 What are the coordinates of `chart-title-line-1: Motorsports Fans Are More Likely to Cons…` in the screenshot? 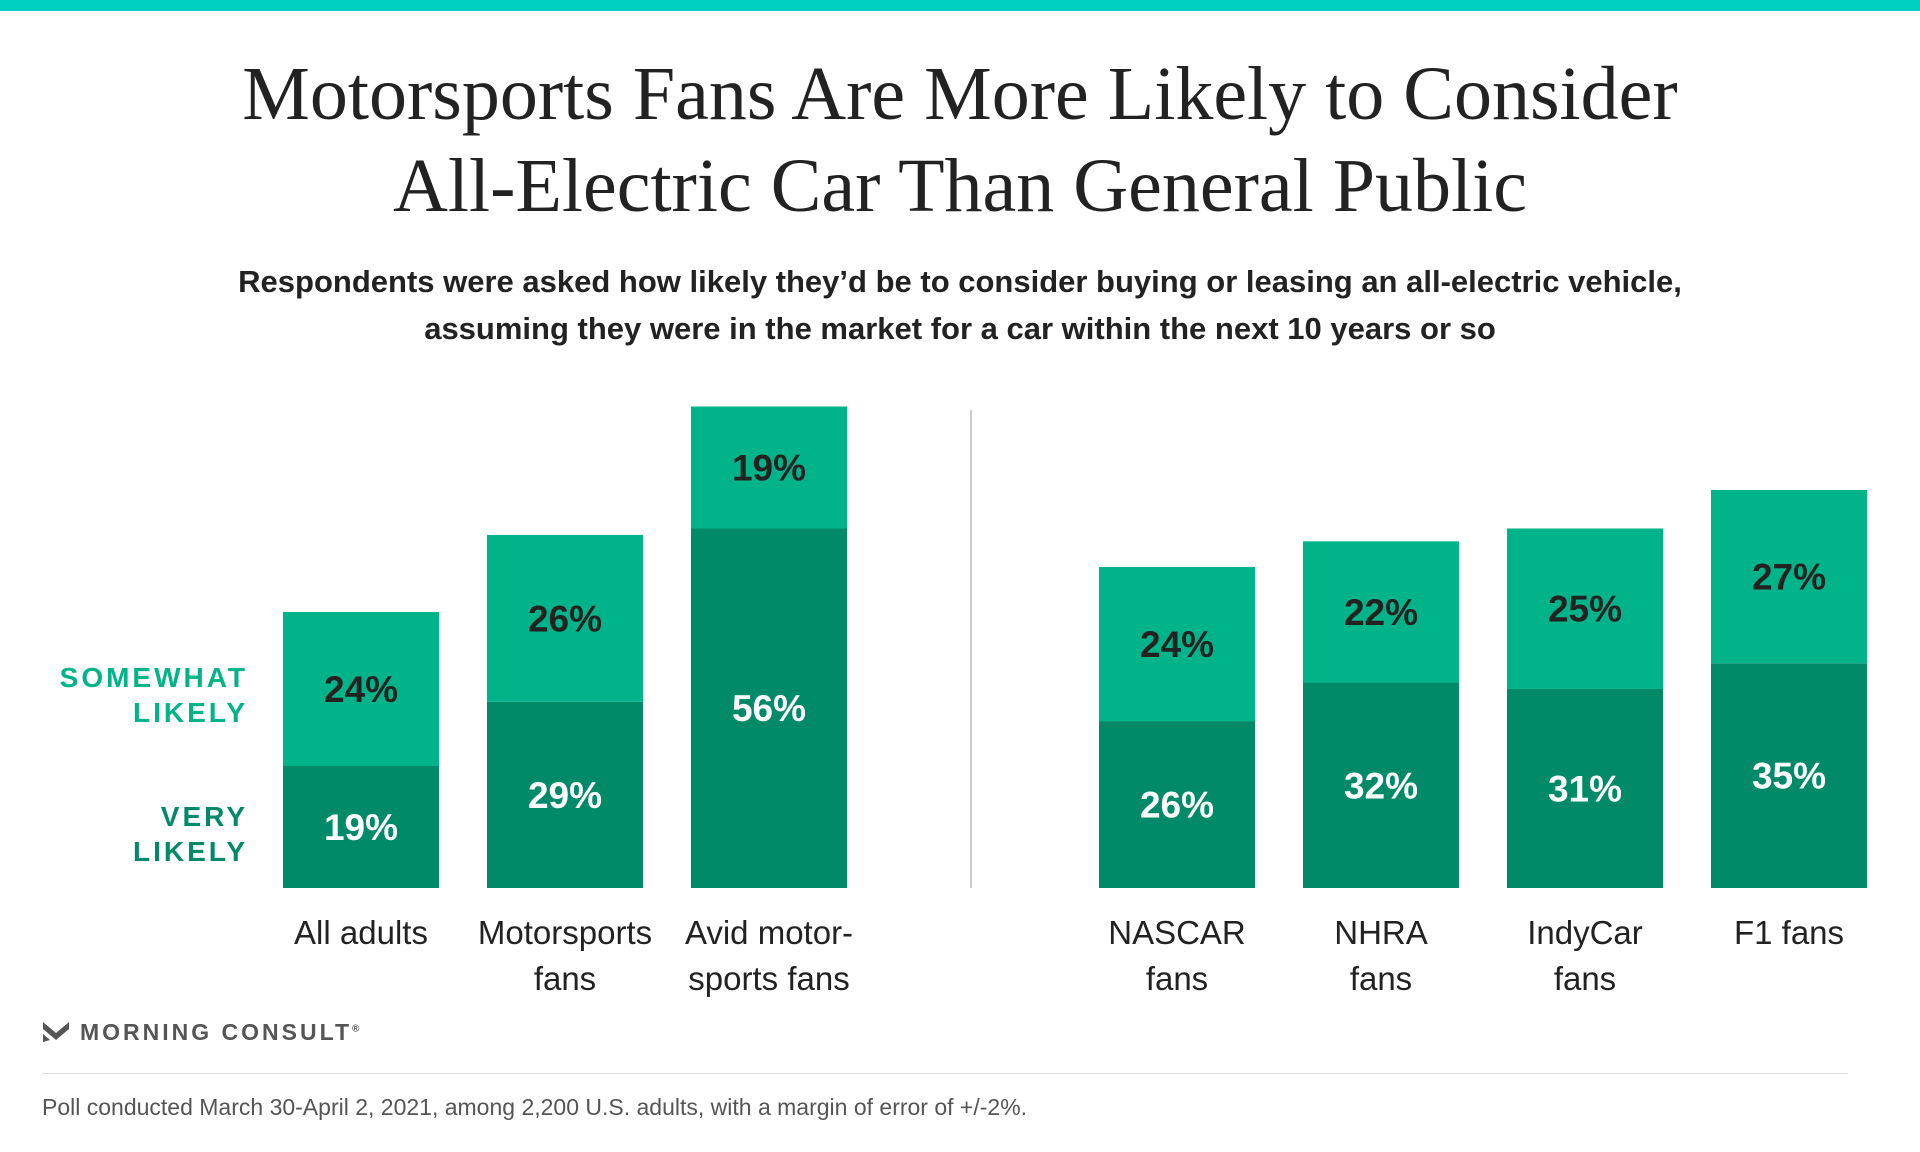 It's located at (960, 94).